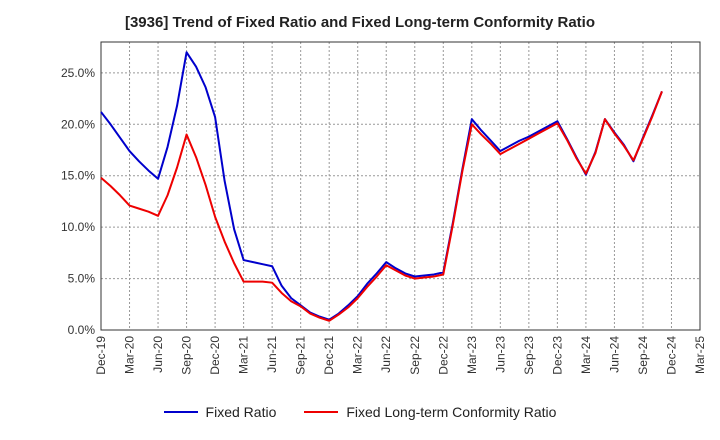 The width and height of the screenshot is (720, 440). What do you see at coordinates (451, 412) in the screenshot?
I see `legend-label-fixed-long-term-conformity-ratio: Fixed Long-term Conformity Ratio` at bounding box center [451, 412].